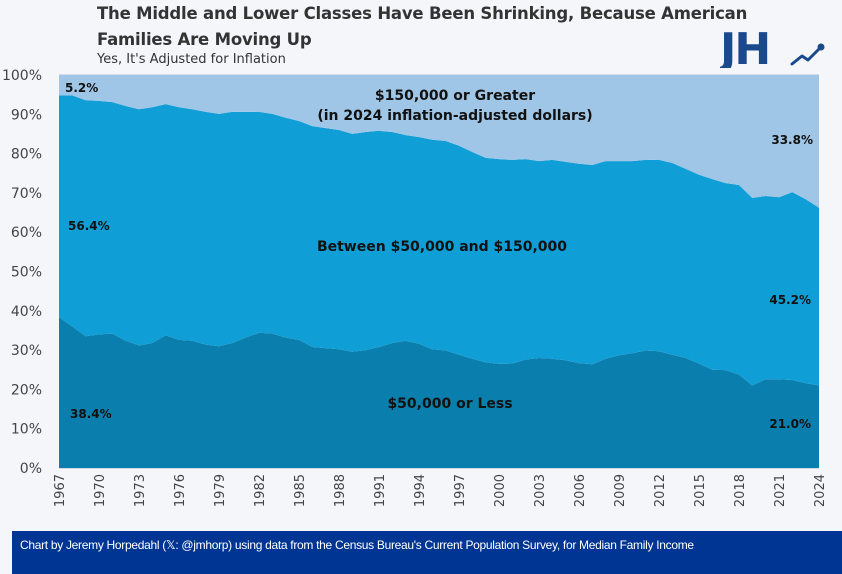  I want to click on x-tick-label: 1973, so click(140, 490).